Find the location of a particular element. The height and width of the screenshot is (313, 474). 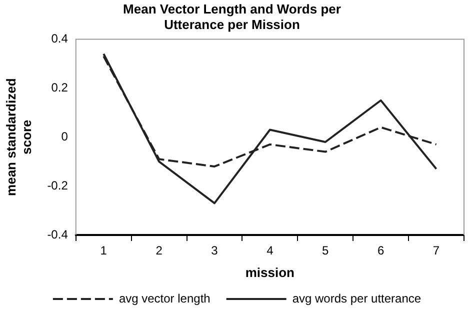

legend-label: avg words per utterance is located at coordinates (357, 298).